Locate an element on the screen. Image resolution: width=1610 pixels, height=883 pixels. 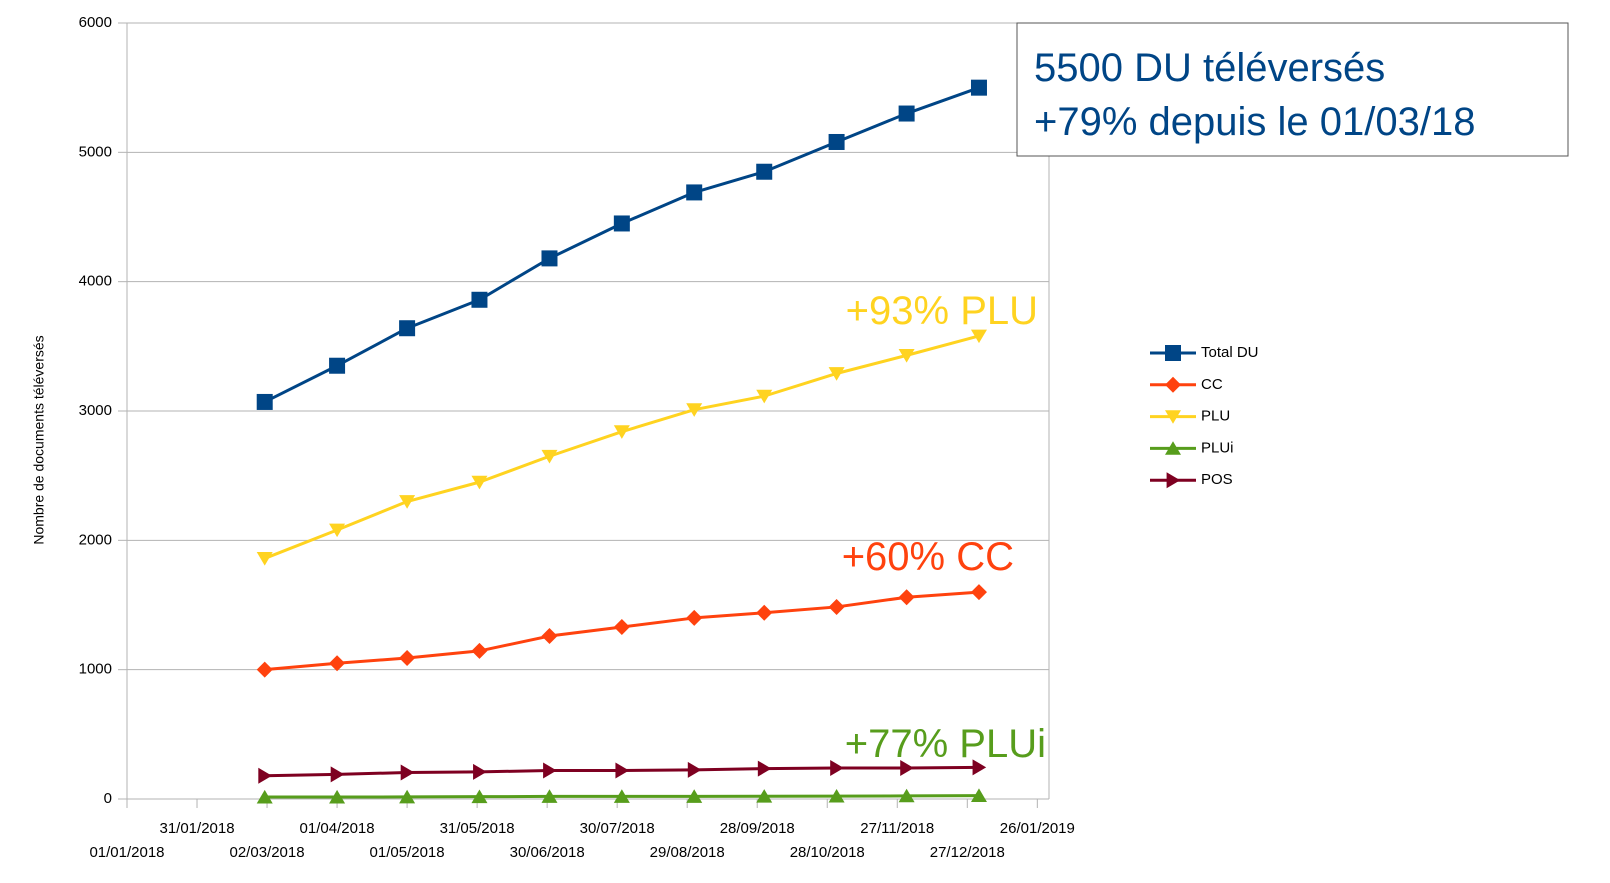
x-tick-label: 30/07/2018 is located at coordinates (617, 828).